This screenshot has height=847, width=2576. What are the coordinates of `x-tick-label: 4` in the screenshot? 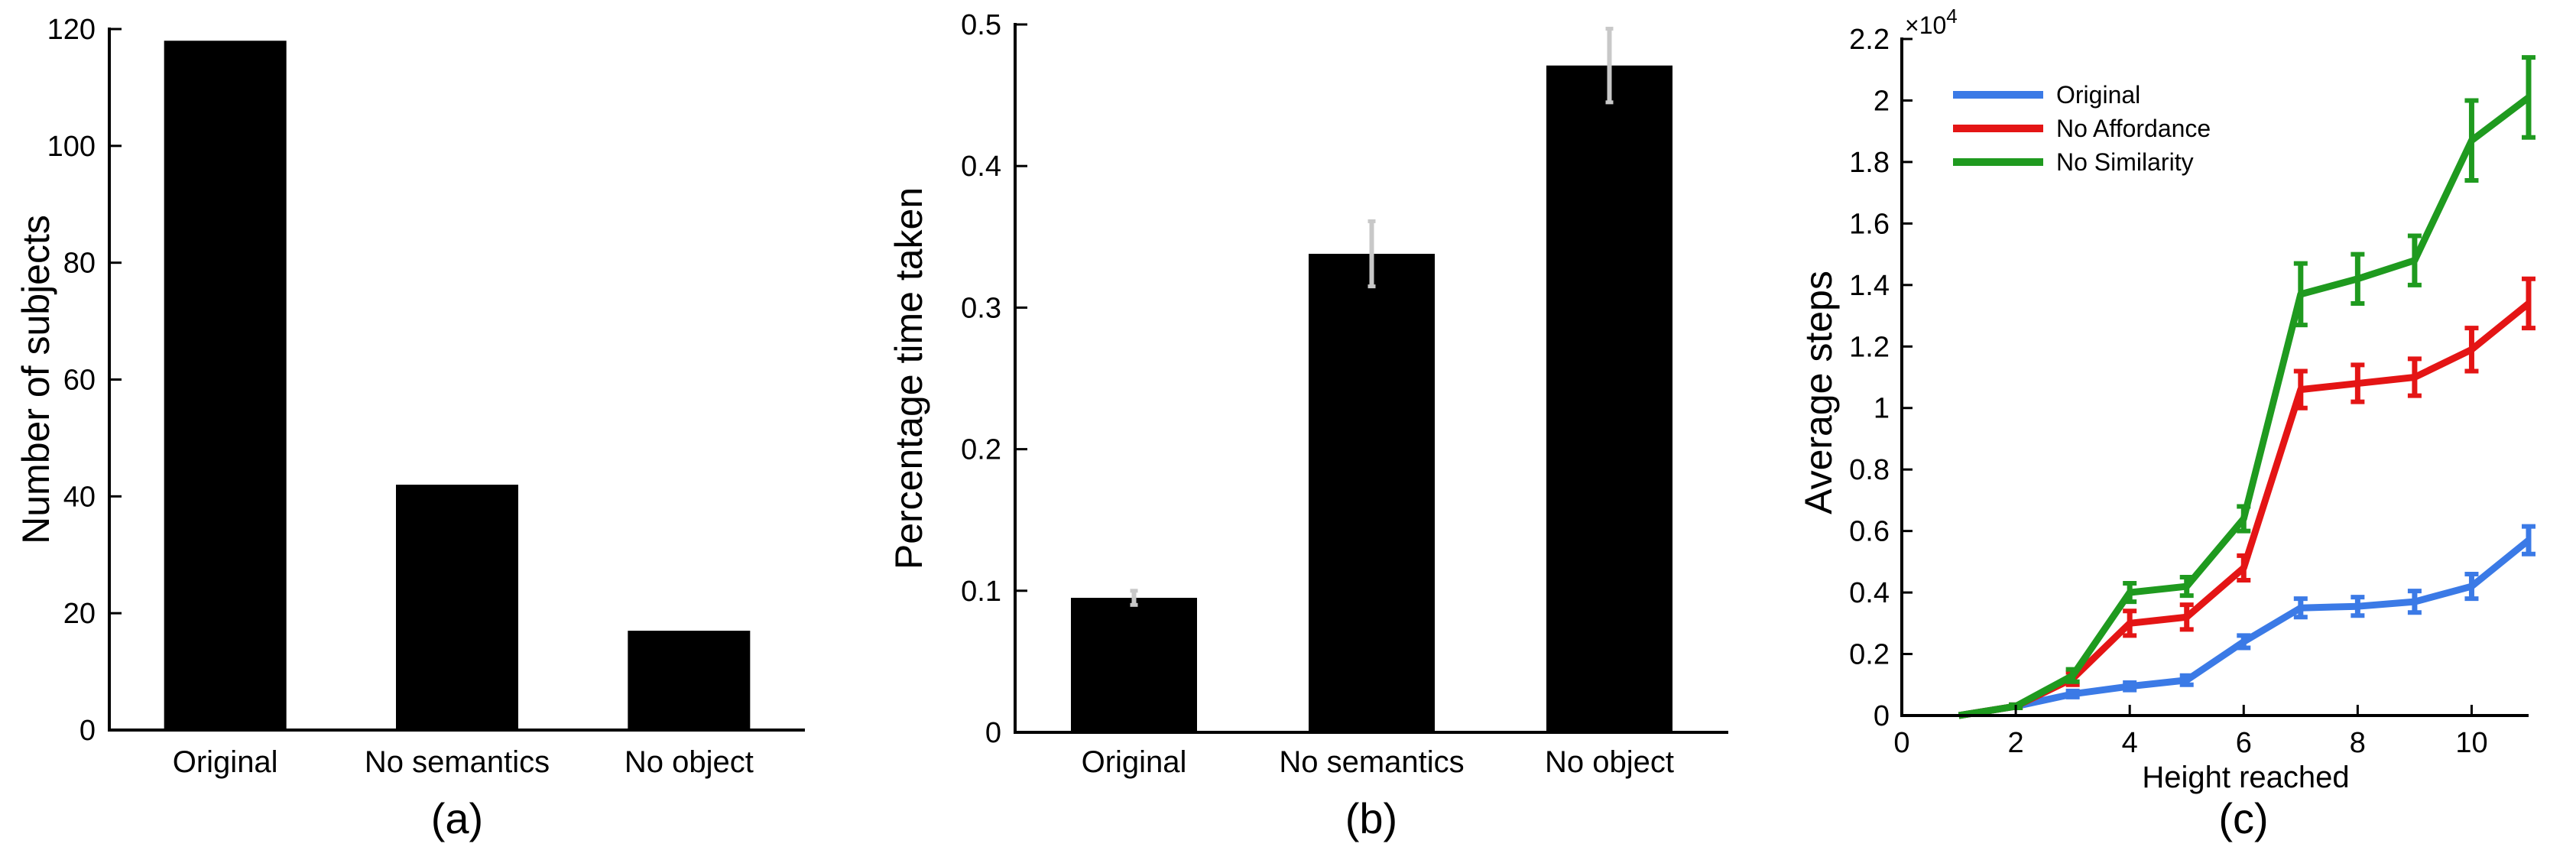 It's located at (2130, 743).